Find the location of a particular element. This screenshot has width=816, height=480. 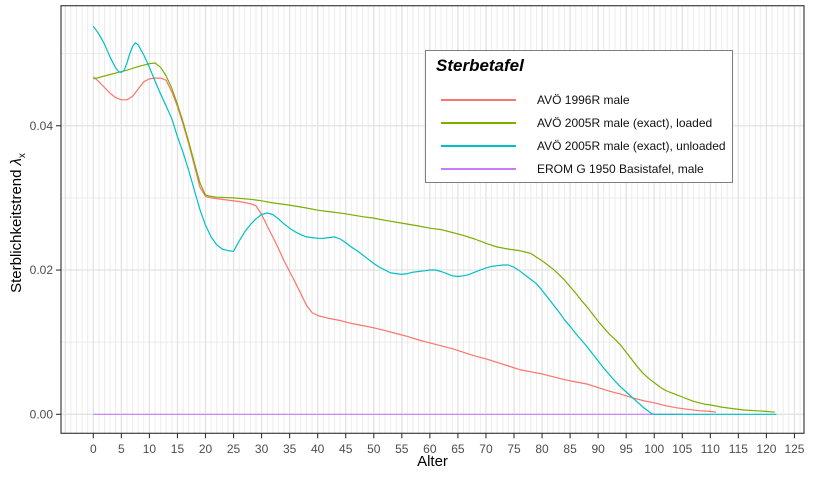

x-tick-label: 125 is located at coordinates (794, 449).